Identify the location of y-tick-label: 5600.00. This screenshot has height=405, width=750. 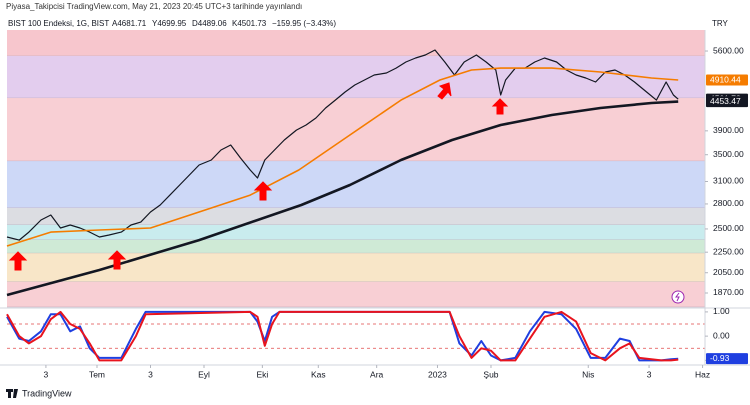
(728, 50).